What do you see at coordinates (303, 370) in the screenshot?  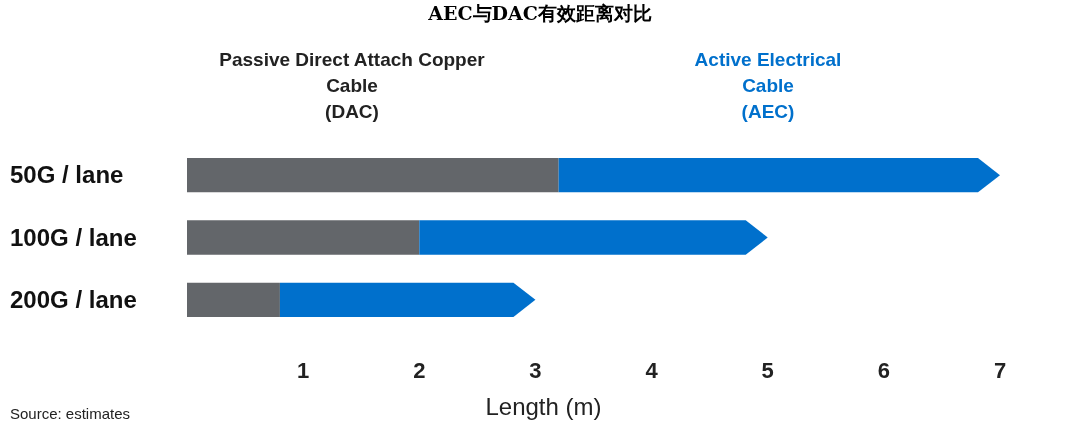 I see `x-tick-label: 1` at bounding box center [303, 370].